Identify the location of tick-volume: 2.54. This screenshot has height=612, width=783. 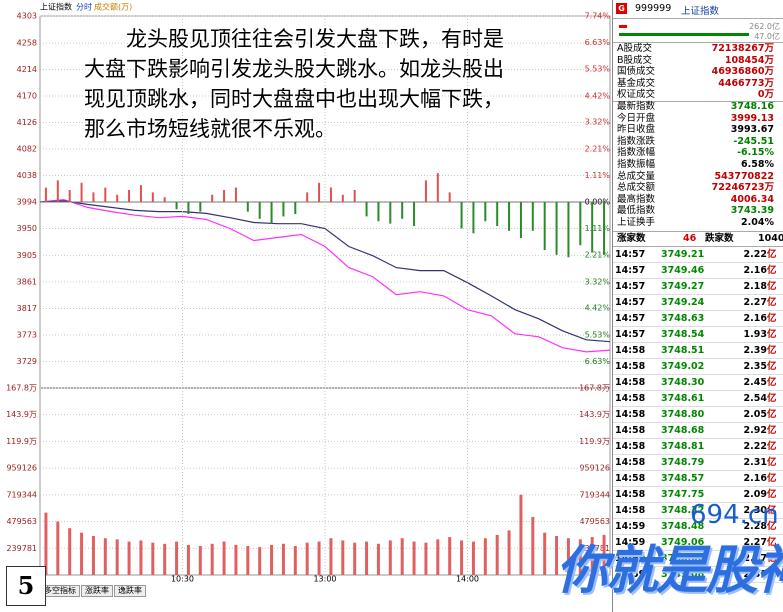
(755, 398).